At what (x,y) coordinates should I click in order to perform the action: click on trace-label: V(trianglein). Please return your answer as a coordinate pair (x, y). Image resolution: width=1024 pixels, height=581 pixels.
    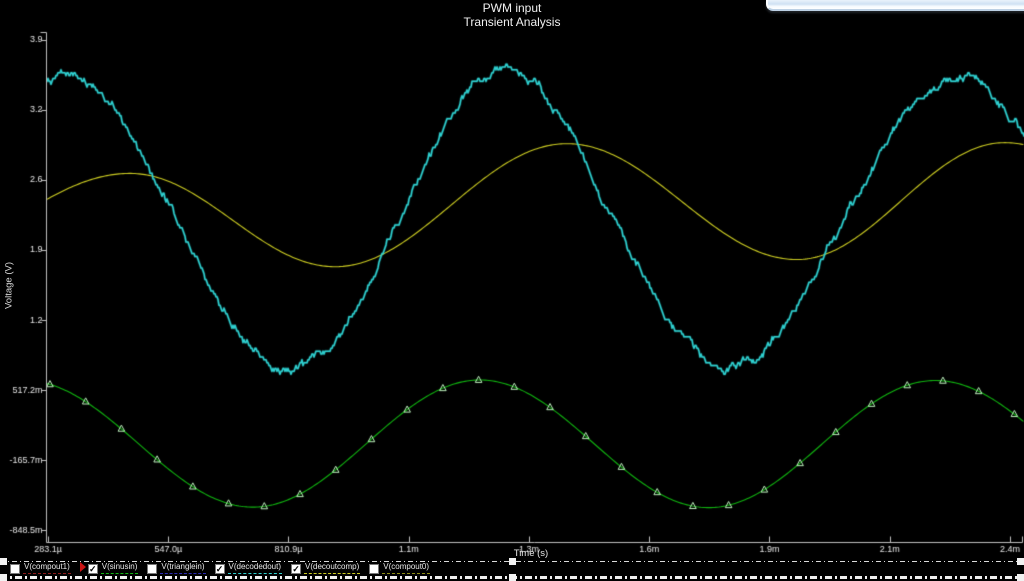
    Looking at the image, I should click on (183, 568).